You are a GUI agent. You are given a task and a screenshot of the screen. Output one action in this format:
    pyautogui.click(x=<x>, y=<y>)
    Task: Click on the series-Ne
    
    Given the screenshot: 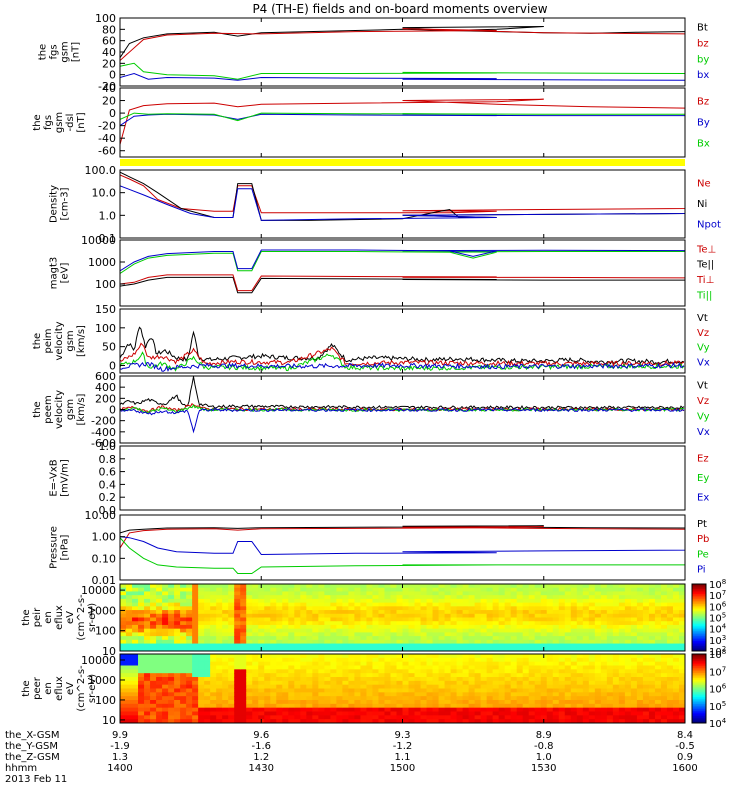 What is the action you would take?
    pyautogui.click(x=402, y=194)
    